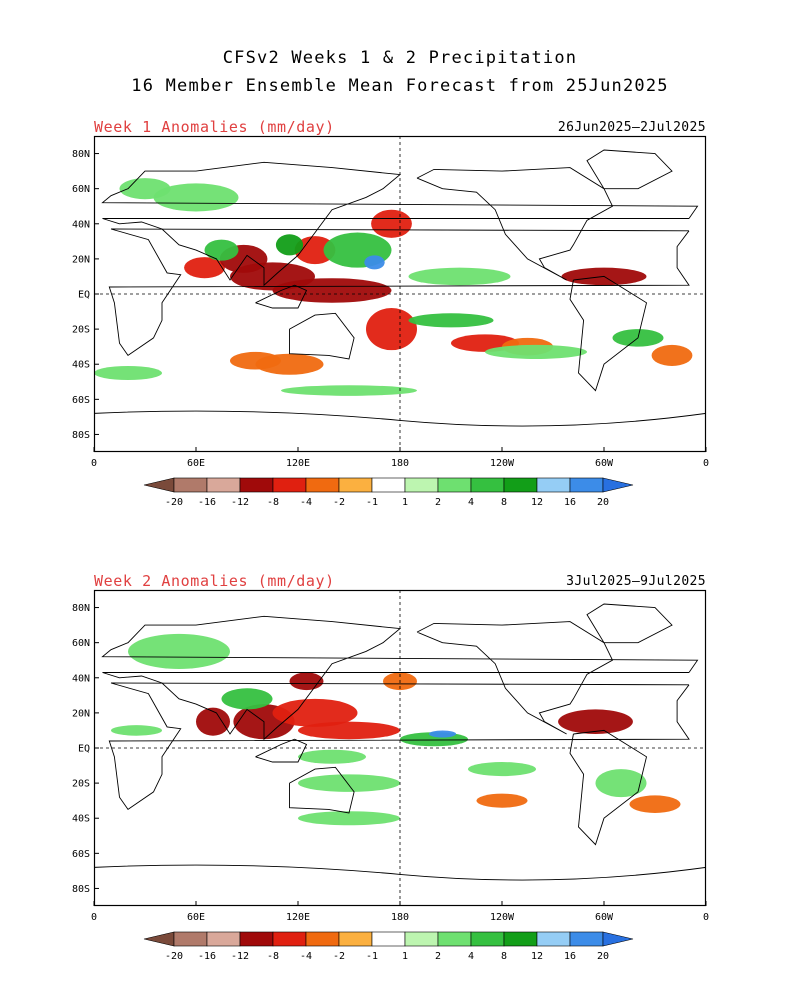 The width and height of the screenshot is (800, 1000). I want to click on week1-panel-title: Week 1 Anomalies (mm/day), so click(214, 127).